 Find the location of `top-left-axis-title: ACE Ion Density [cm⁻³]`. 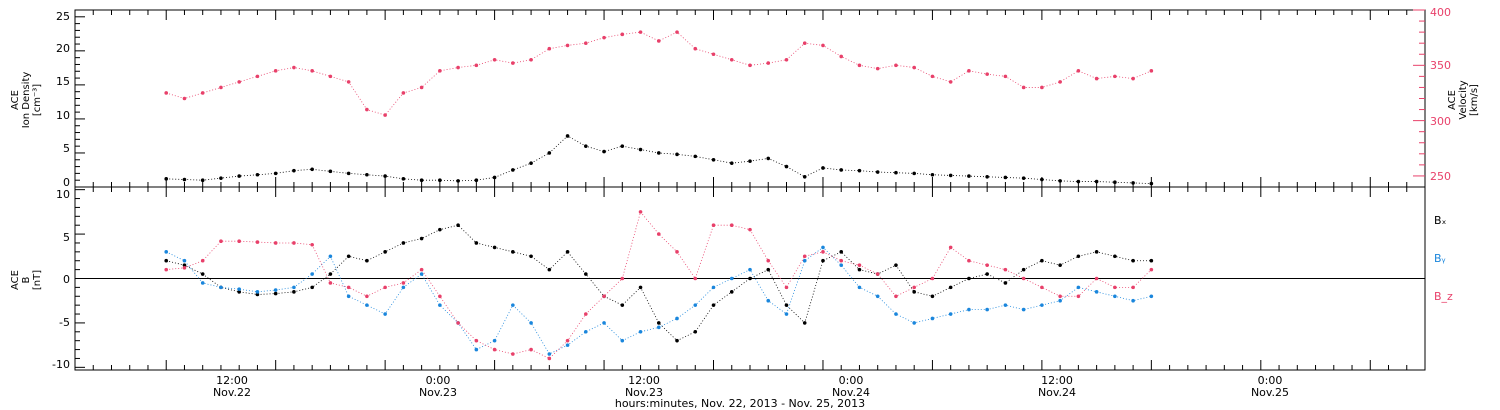

top-left-axis-title: ACE Ion Density [cm⁻³] is located at coordinates (26, 100).